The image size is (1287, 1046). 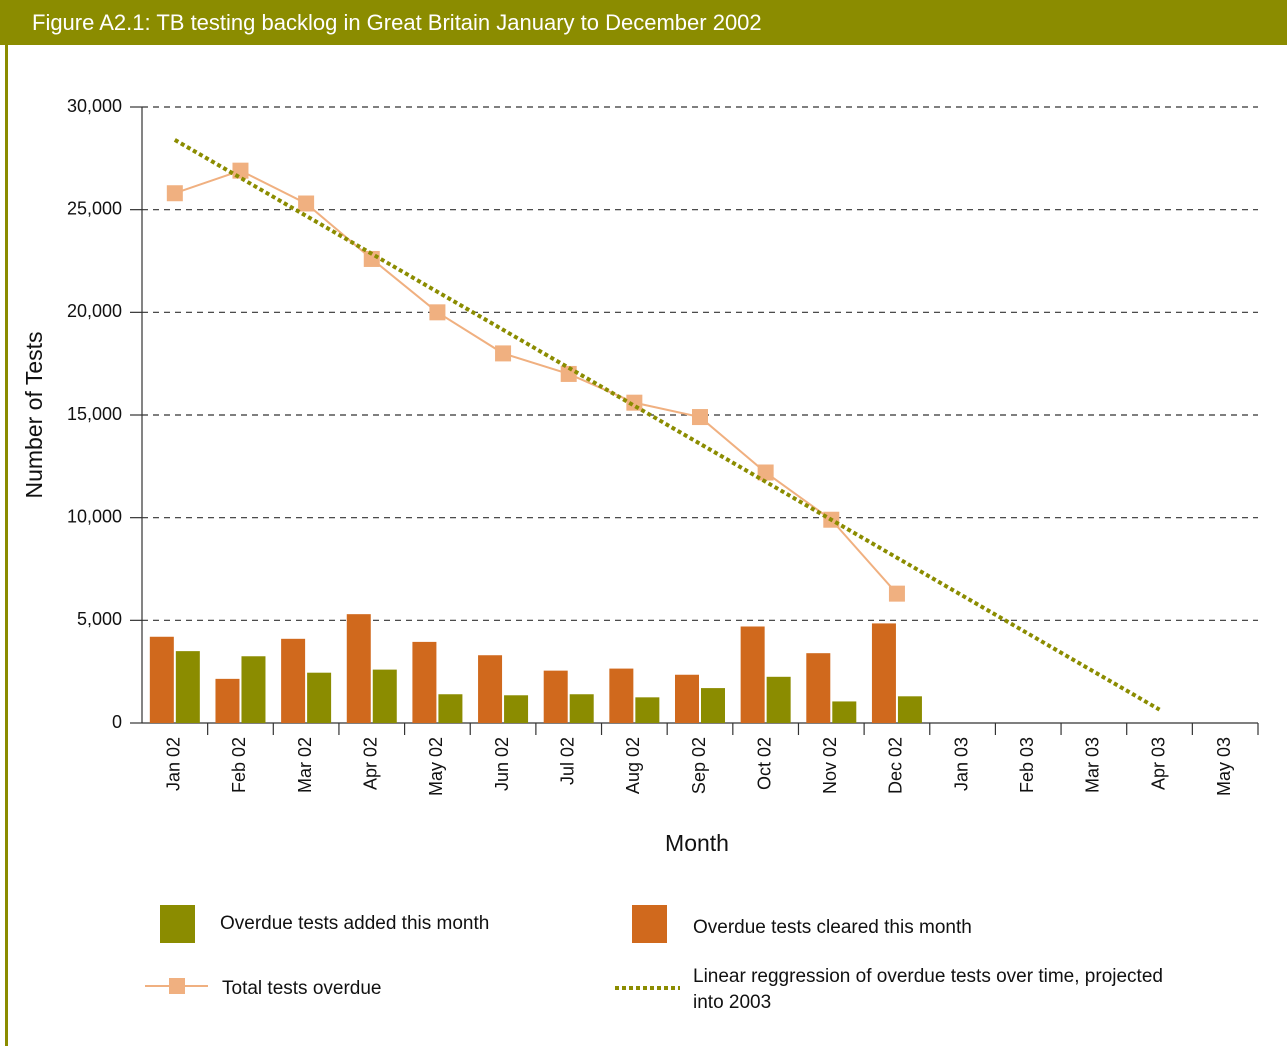 I want to click on x-tick-label: Jan 03, so click(x=961, y=764).